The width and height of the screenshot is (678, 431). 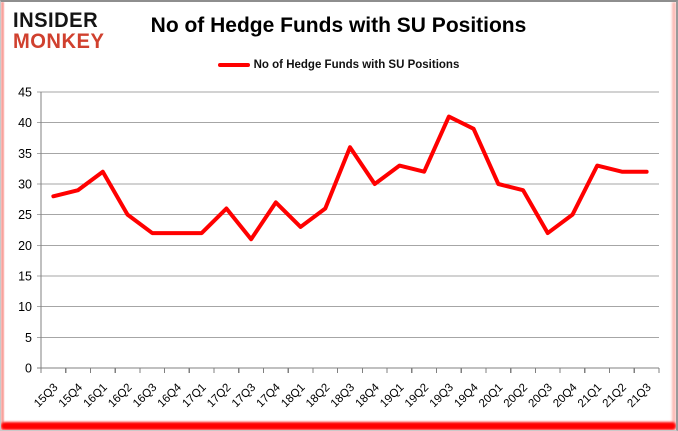 I want to click on x-axis-label: 20Q1, so click(x=491, y=396).